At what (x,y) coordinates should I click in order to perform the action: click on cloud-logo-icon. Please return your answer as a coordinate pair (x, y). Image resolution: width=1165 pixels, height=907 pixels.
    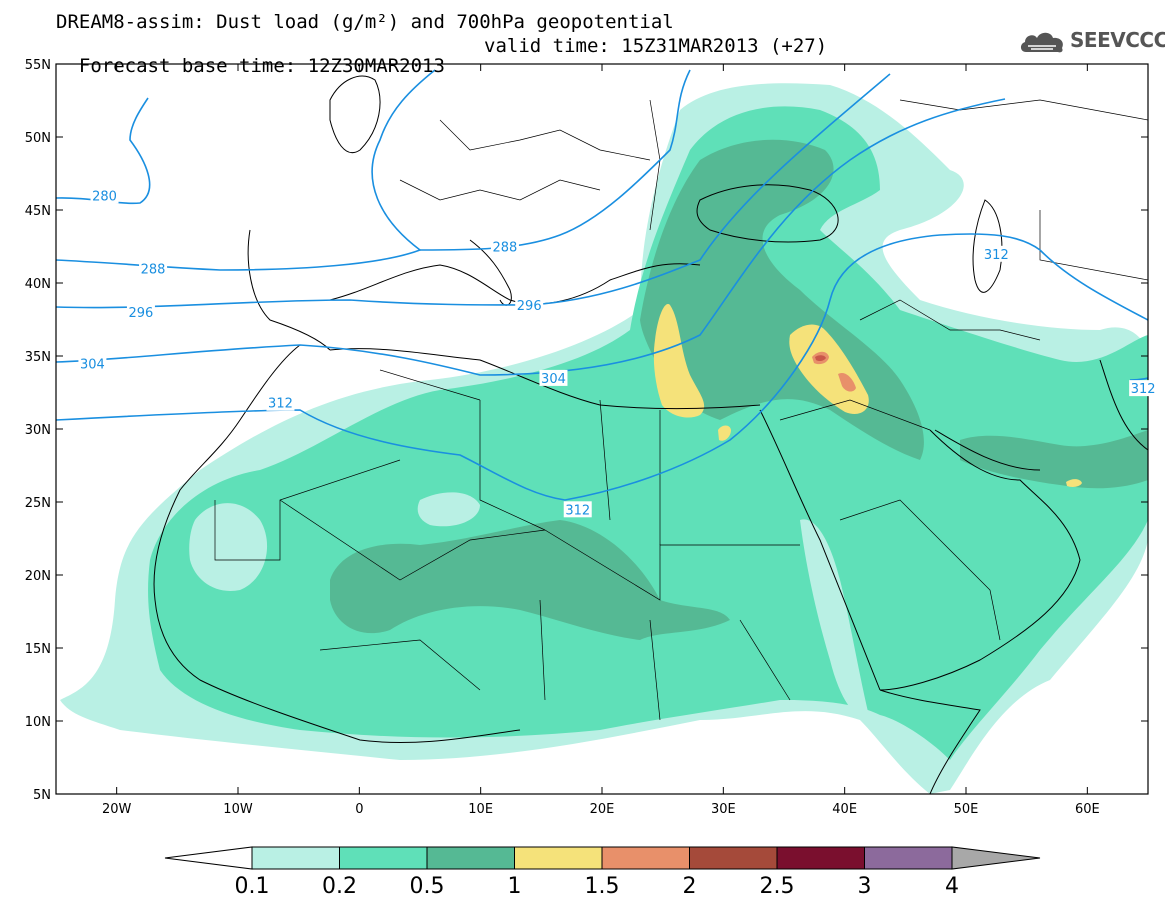
    Looking at the image, I should click on (1041, 42).